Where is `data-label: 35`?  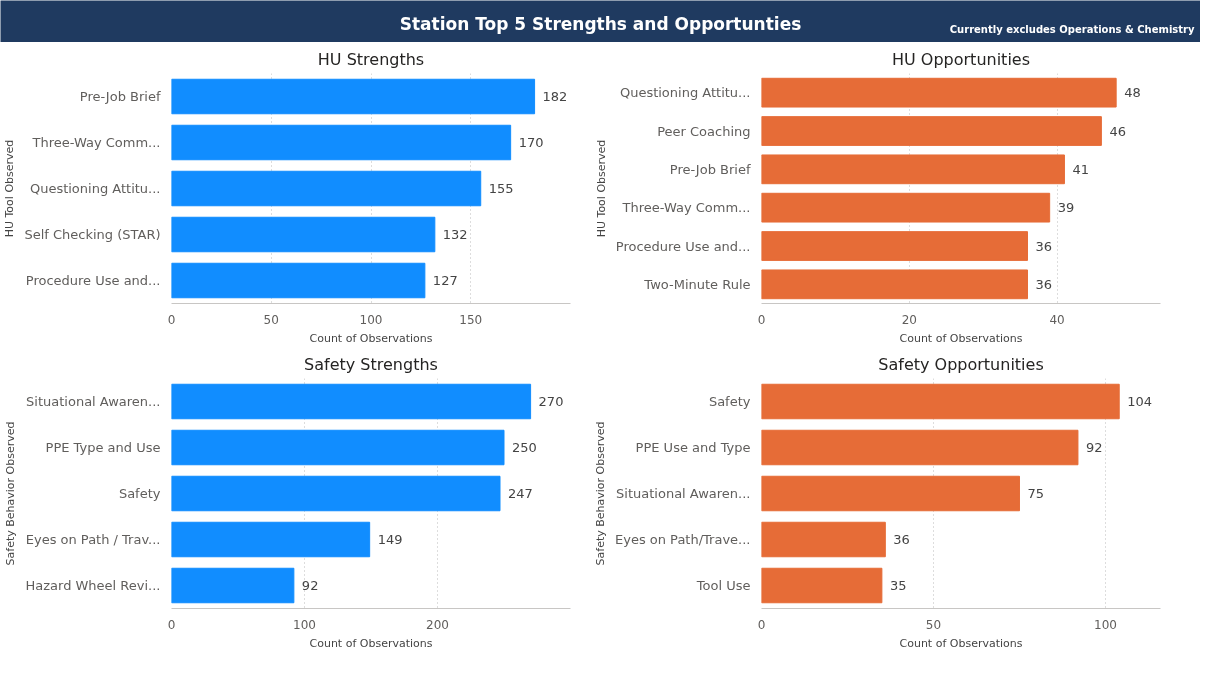
data-label: 35 is located at coordinates (898, 585).